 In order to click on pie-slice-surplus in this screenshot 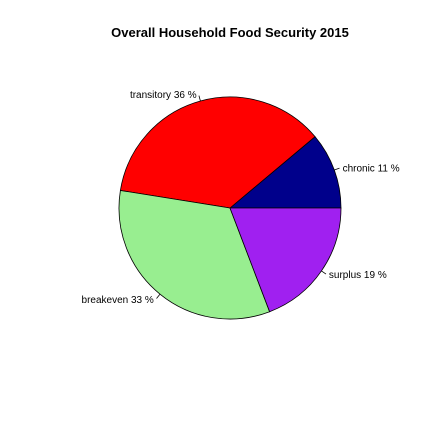, I will do `click(285, 260)`.